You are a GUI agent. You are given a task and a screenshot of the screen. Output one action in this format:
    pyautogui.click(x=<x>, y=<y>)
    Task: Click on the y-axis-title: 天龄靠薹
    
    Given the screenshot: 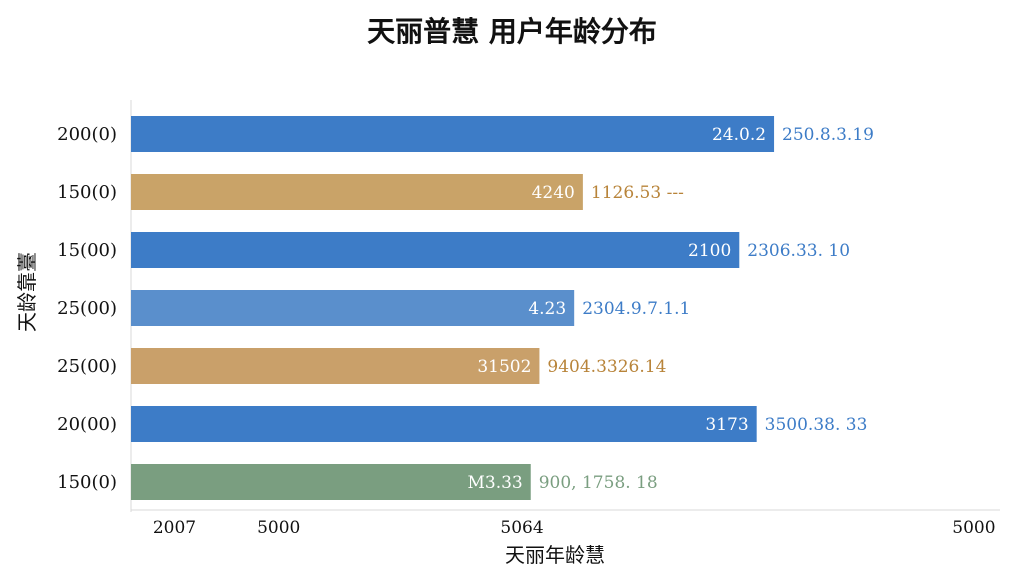 What is the action you would take?
    pyautogui.click(x=27, y=292)
    